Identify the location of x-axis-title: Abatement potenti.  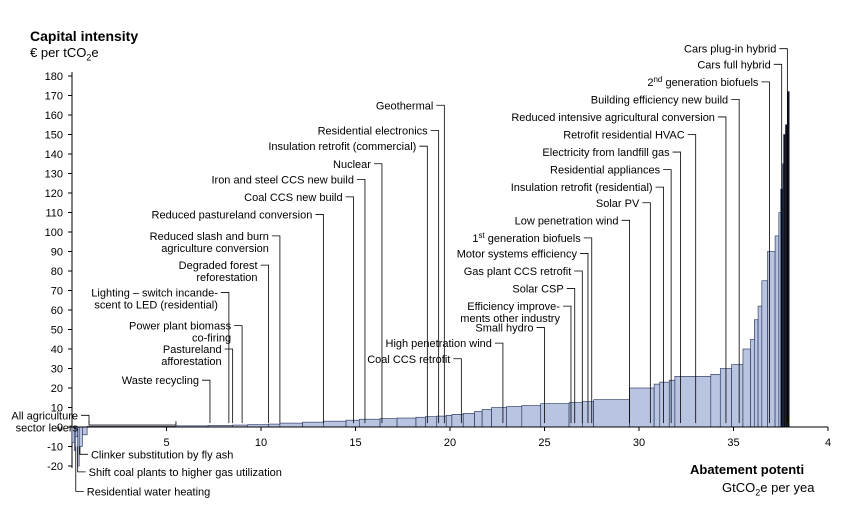
(747, 469).